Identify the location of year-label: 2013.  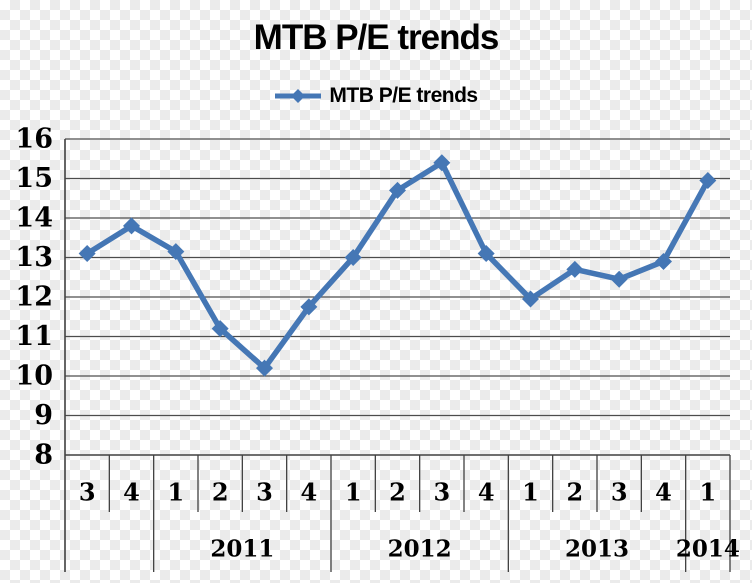
(597, 549).